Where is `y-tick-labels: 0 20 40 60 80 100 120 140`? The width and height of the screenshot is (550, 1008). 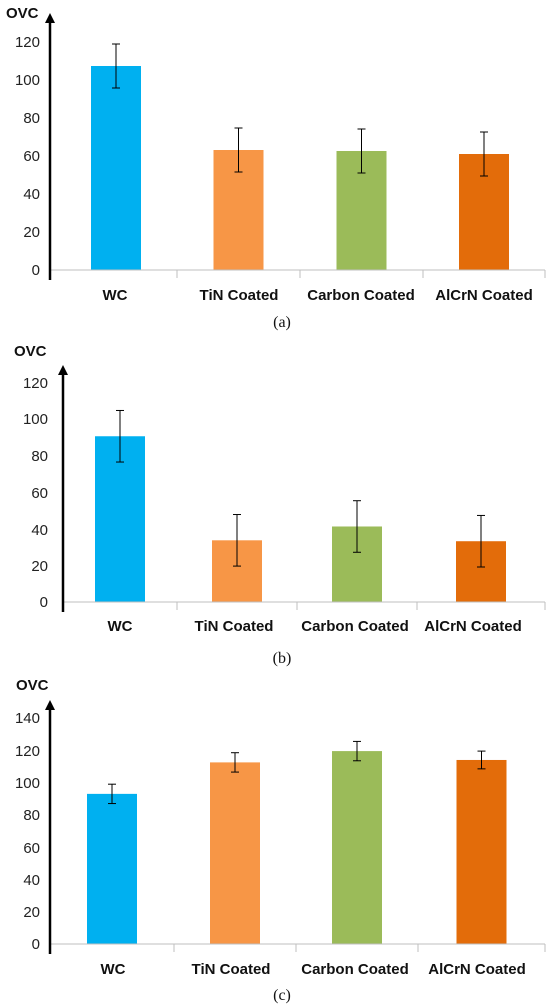
y-tick-labels: 0 20 40 60 80 100 120 140 is located at coordinates (27, 831).